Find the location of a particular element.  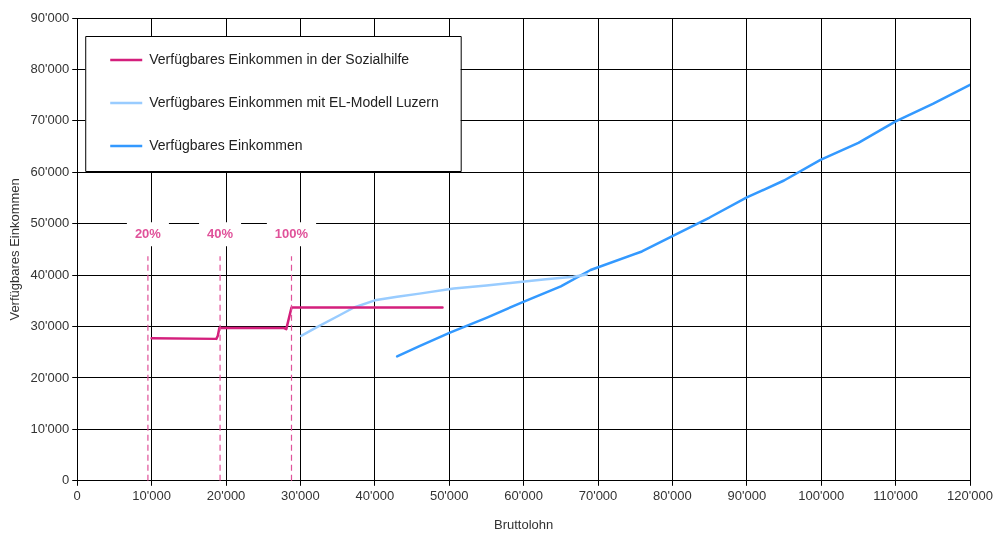

y-tick-label: 80'000 is located at coordinates (50, 68).